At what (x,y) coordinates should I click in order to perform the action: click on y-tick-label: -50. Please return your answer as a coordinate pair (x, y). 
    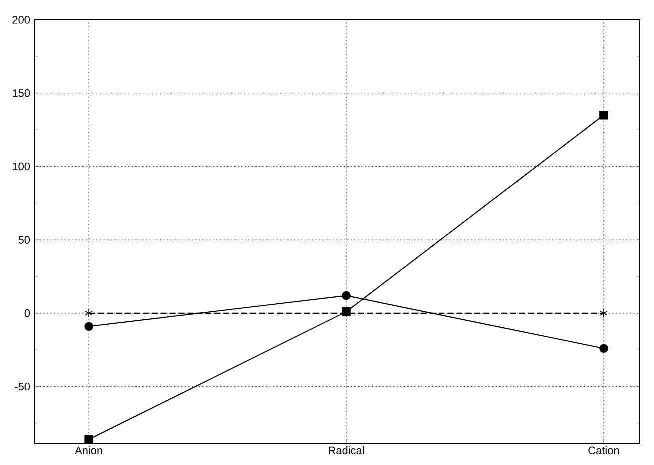
    Looking at the image, I should click on (22, 386).